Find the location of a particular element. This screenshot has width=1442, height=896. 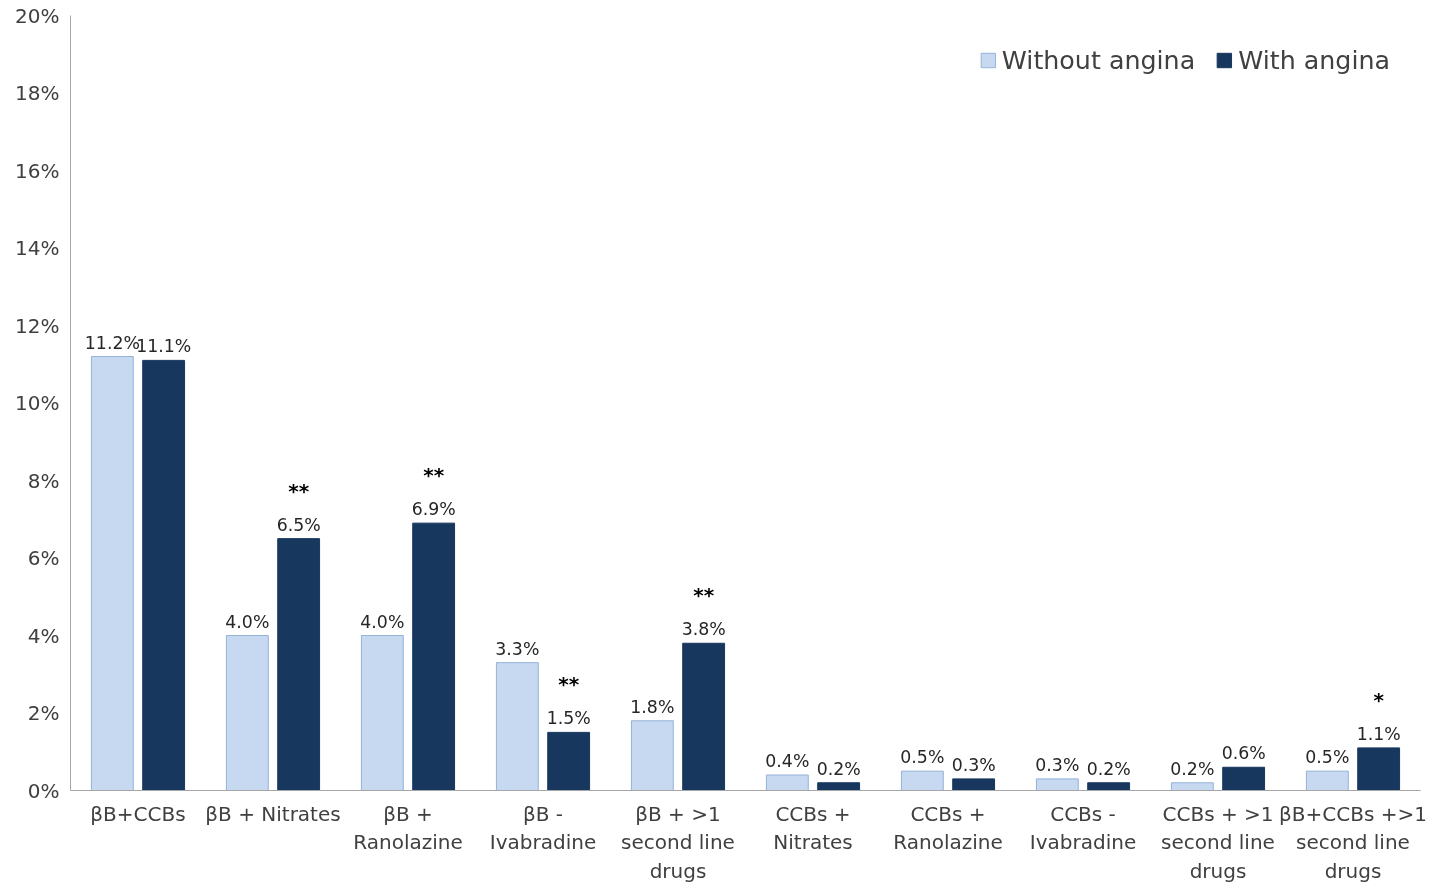

y-tick-label: 2% is located at coordinates (43, 713).